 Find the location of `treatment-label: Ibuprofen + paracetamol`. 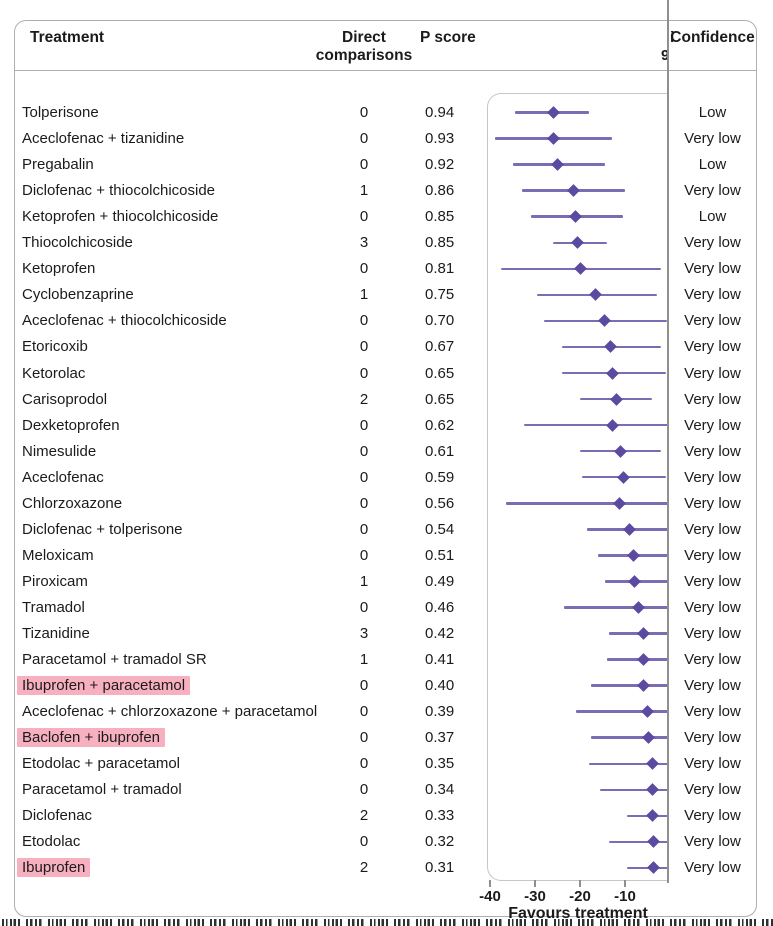

treatment-label: Ibuprofen + paracetamol is located at coordinates (104, 685).